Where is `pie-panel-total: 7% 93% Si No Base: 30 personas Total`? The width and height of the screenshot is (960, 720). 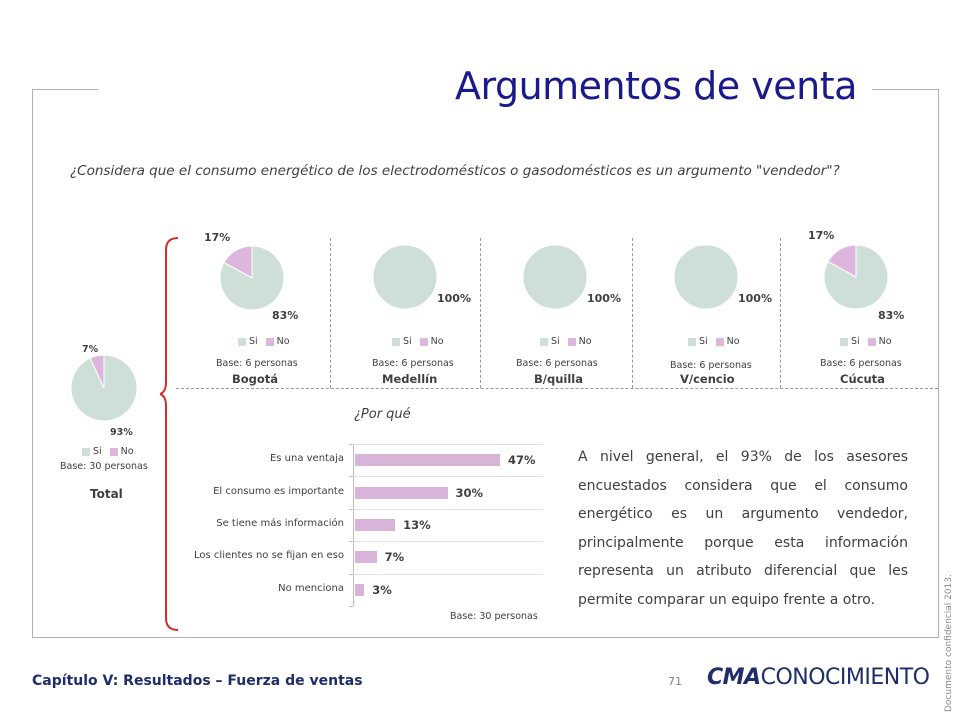
pie-panel-total: 7% 93% Si No Base: 30 personas Total is located at coordinates (135, 424).